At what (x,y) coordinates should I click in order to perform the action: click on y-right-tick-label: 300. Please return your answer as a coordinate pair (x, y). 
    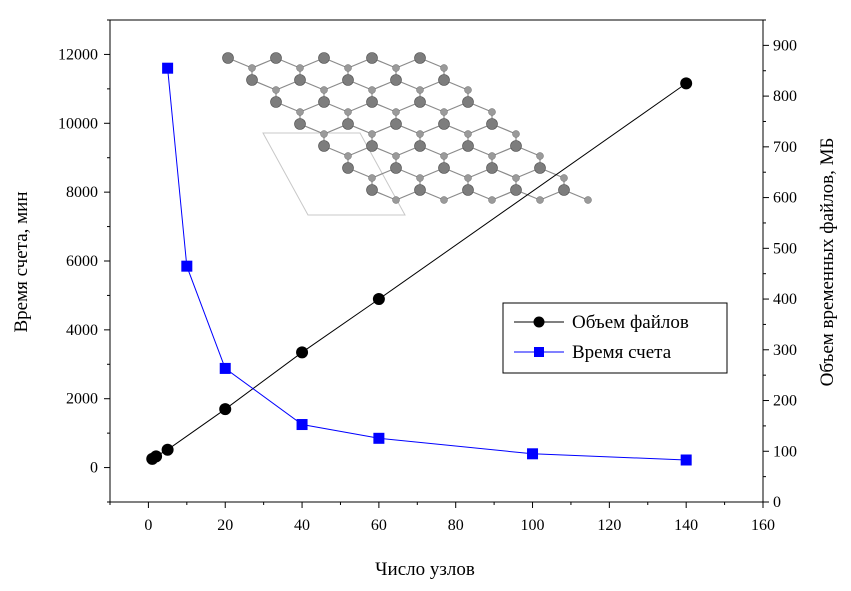
    Looking at the image, I should click on (785, 350).